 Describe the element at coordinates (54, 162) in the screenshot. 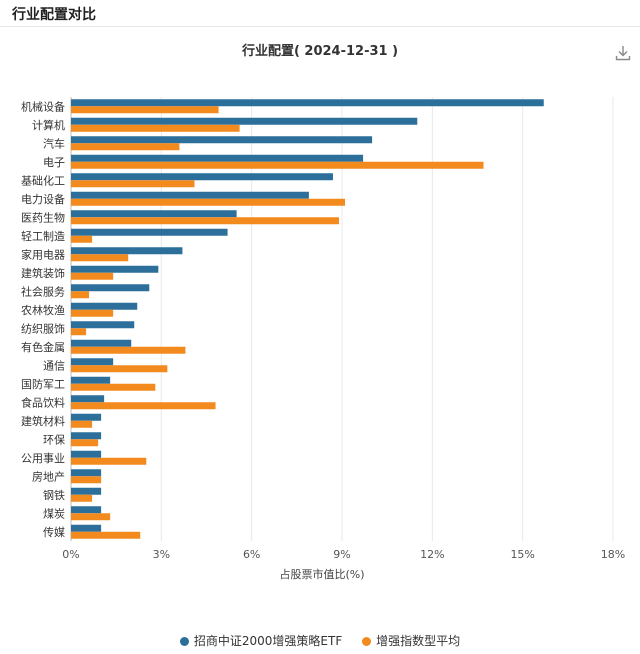

I see `category-label: 电子` at that location.